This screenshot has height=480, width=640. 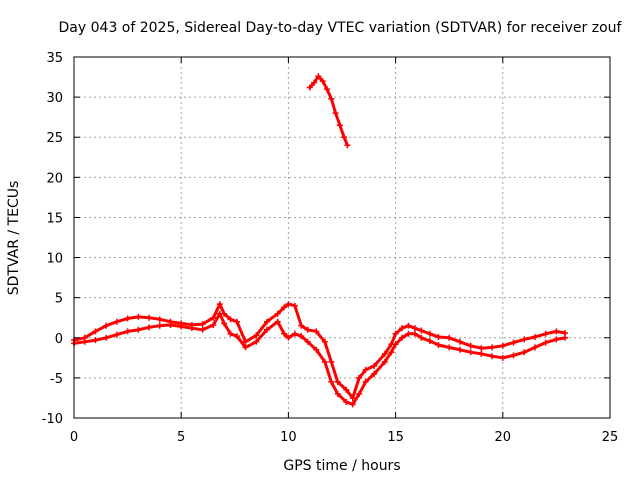 What do you see at coordinates (54, 98) in the screenshot?
I see `y-tick-label: 30` at bounding box center [54, 98].